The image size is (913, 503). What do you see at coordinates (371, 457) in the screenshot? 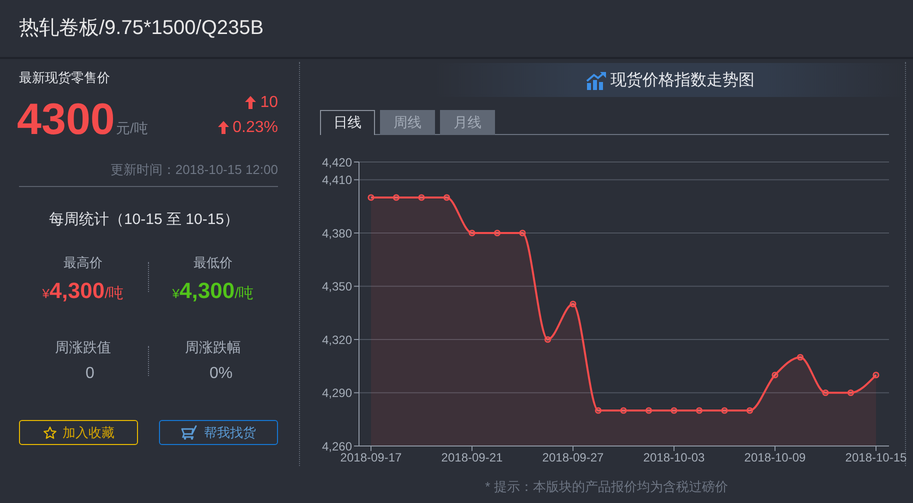
I see `x-tick-label: 2018-09-17` at bounding box center [371, 457].